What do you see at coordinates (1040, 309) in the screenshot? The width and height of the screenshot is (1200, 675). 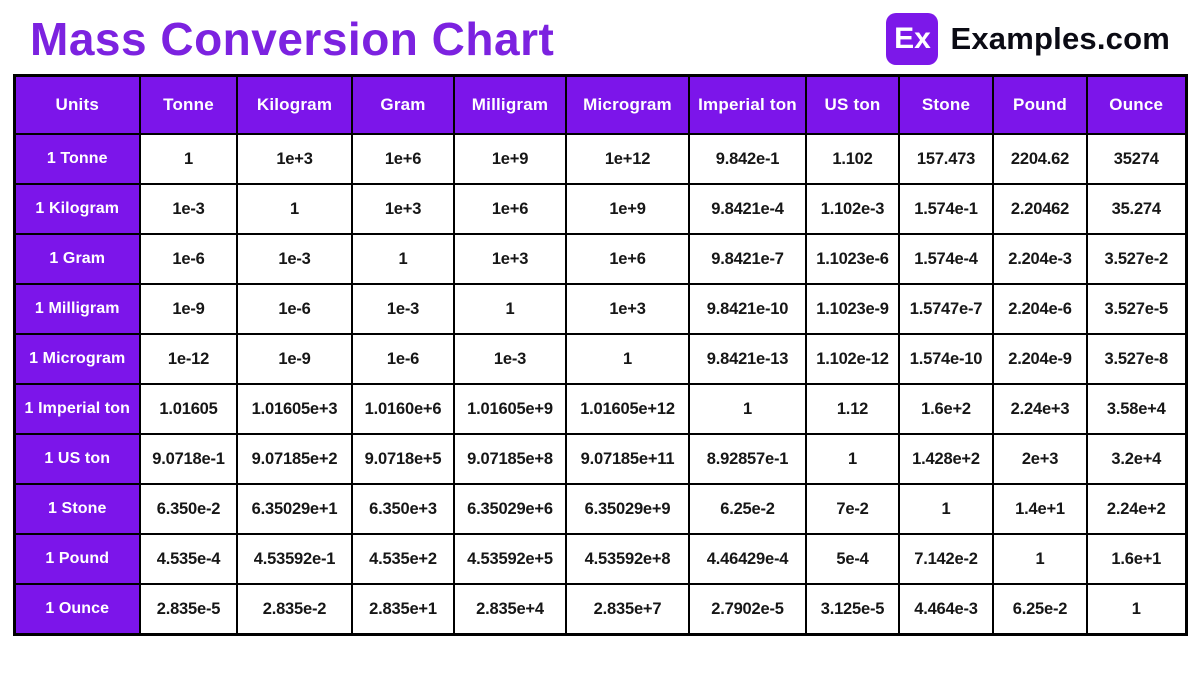 I see `value-cell: 2.204e-6` at bounding box center [1040, 309].